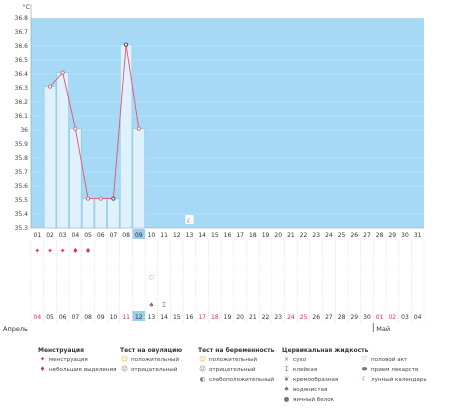 The height and width of the screenshot is (419, 450). I want to click on day-label: 09, so click(139, 235).